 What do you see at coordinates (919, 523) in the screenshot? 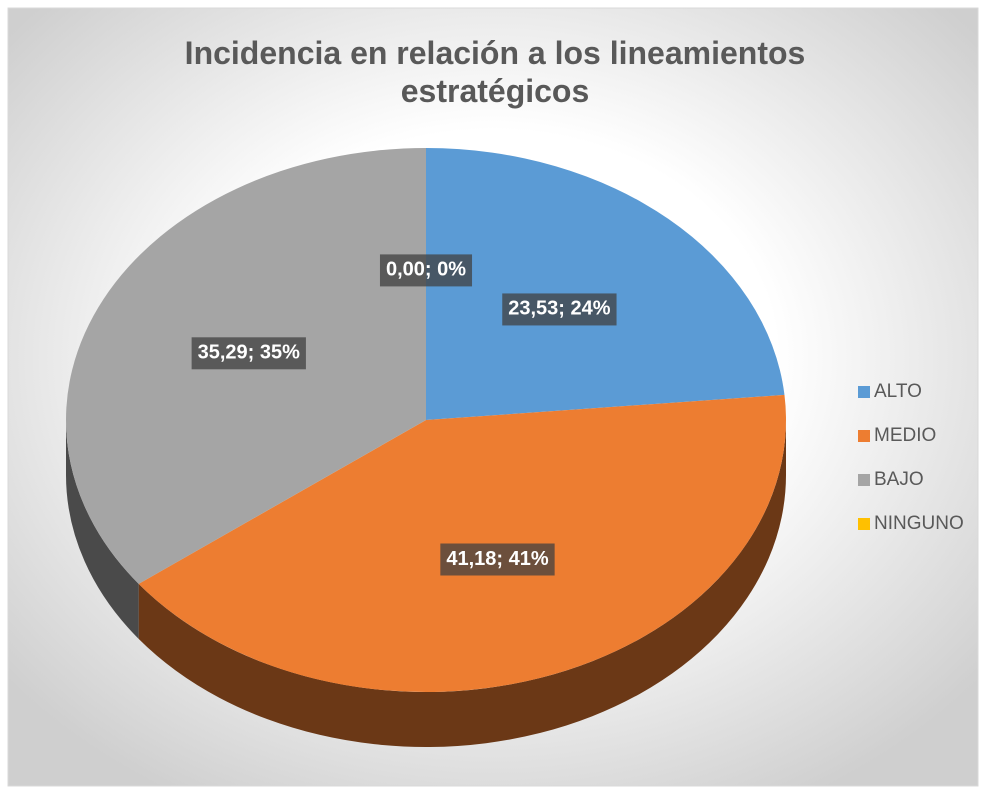
I see `legend-label: NINGUNO` at bounding box center [919, 523].